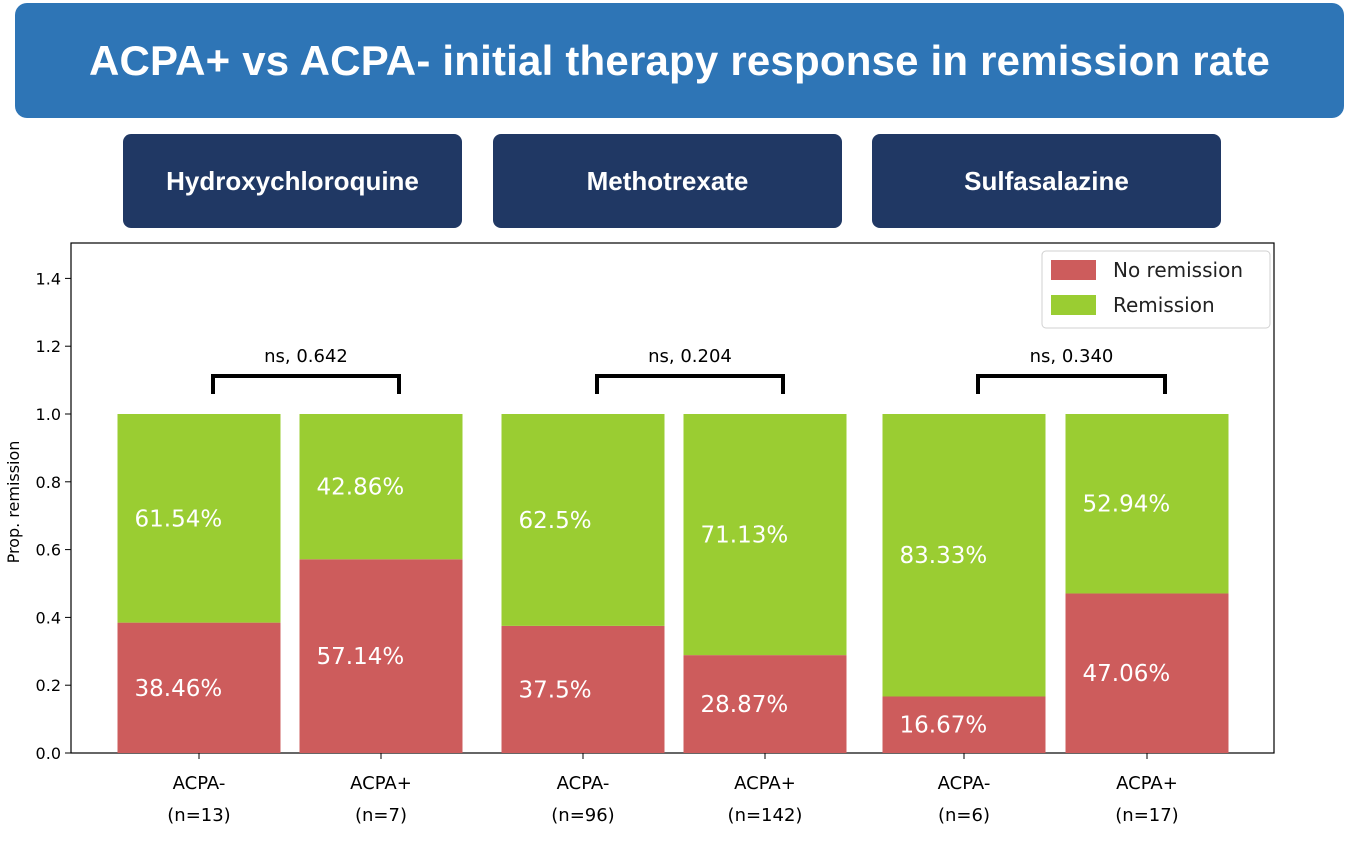 The width and height of the screenshot is (1346, 846). Describe the element at coordinates (1127, 674) in the screenshot. I see `data-label-no-remission: 47.06%` at that location.